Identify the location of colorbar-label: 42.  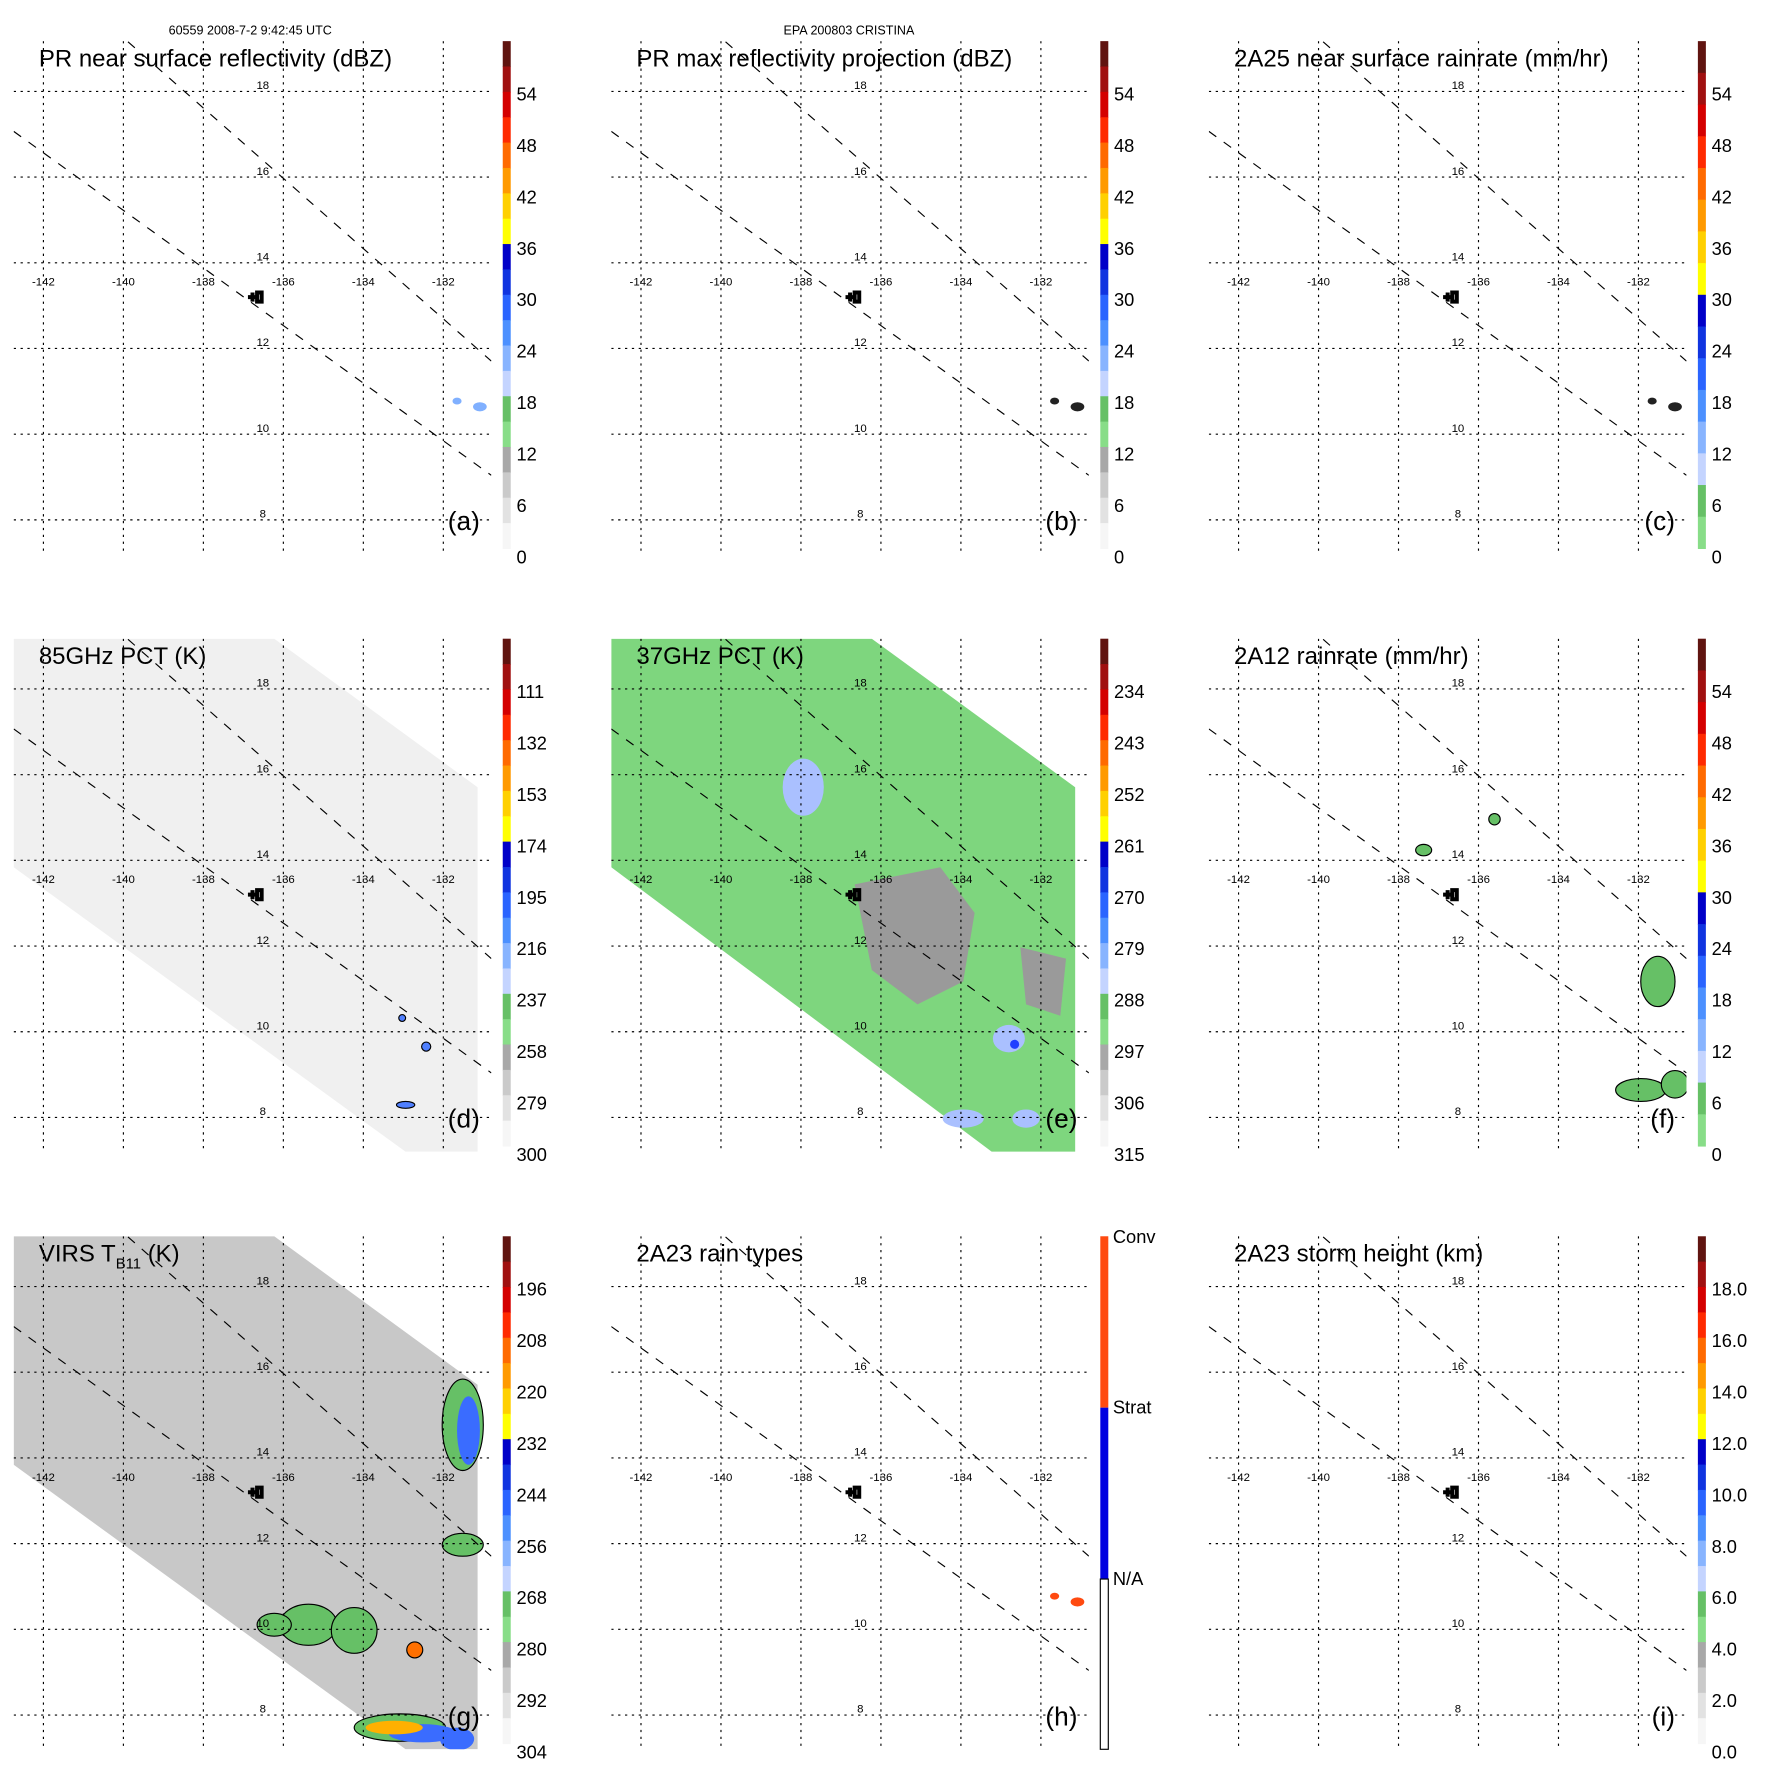
(1722, 794).